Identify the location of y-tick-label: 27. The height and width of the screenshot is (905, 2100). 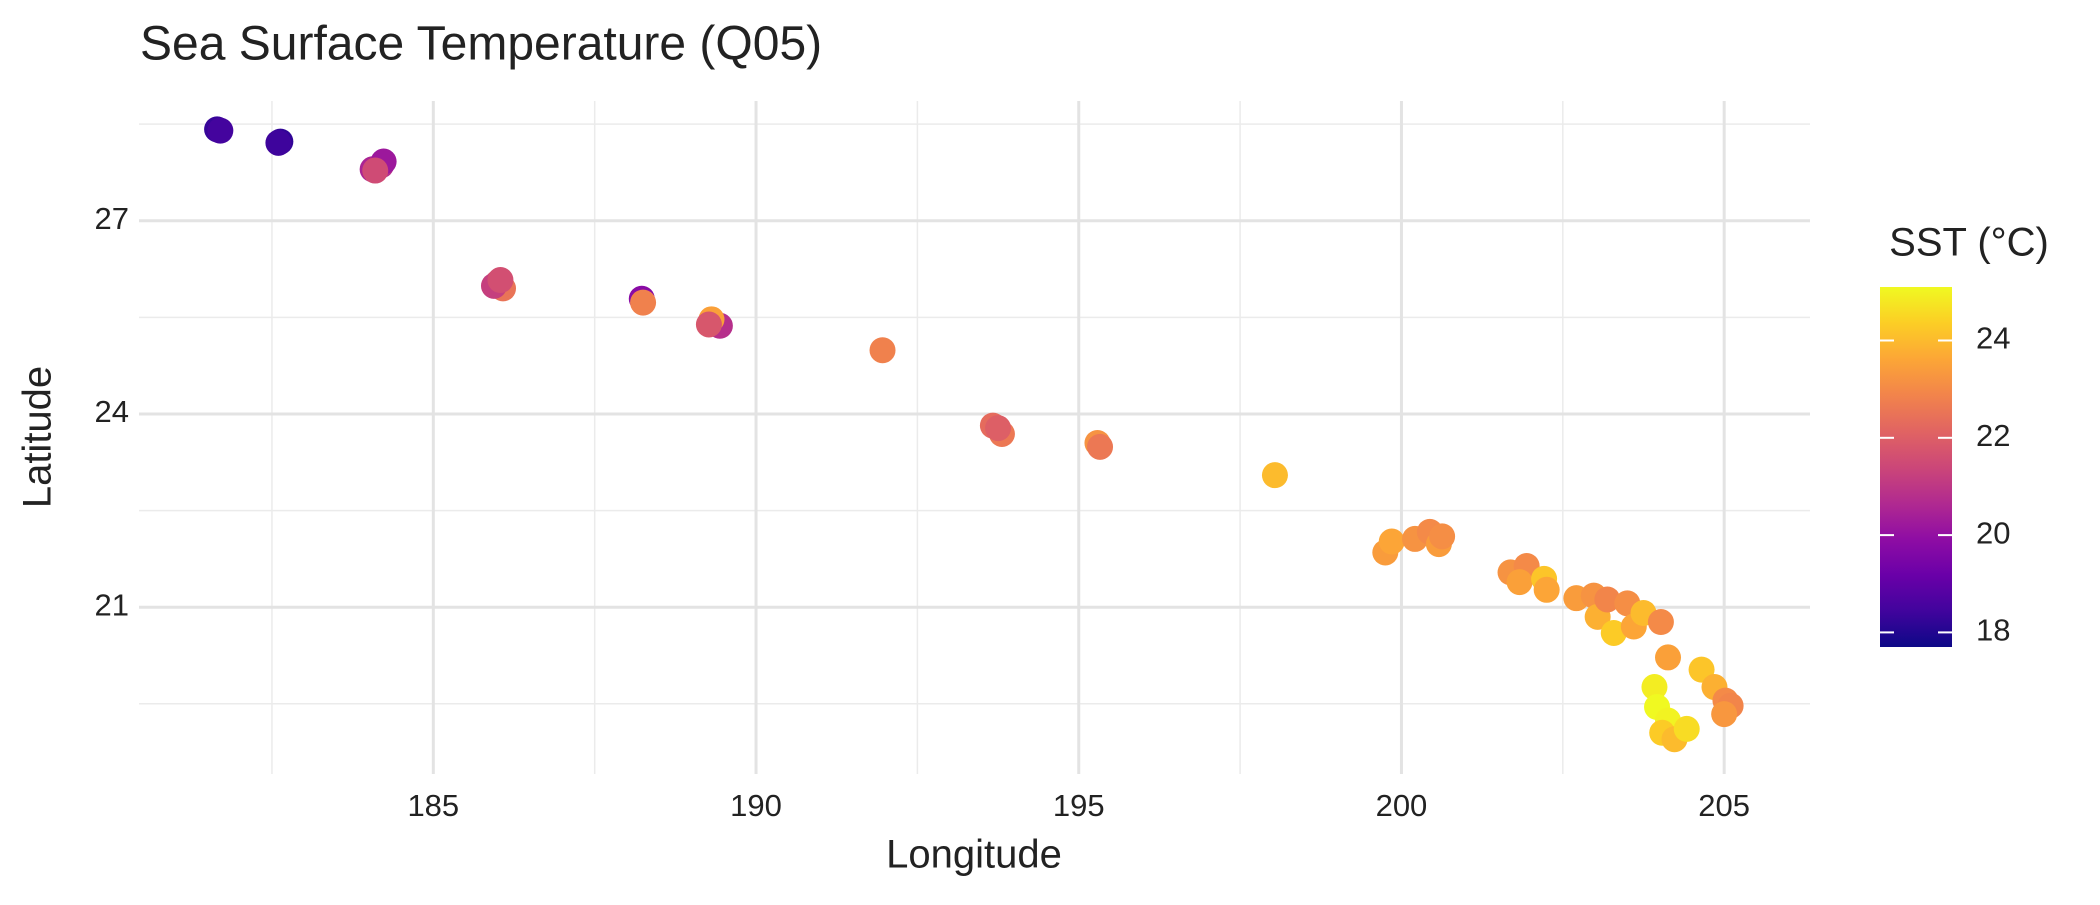
(112, 218).